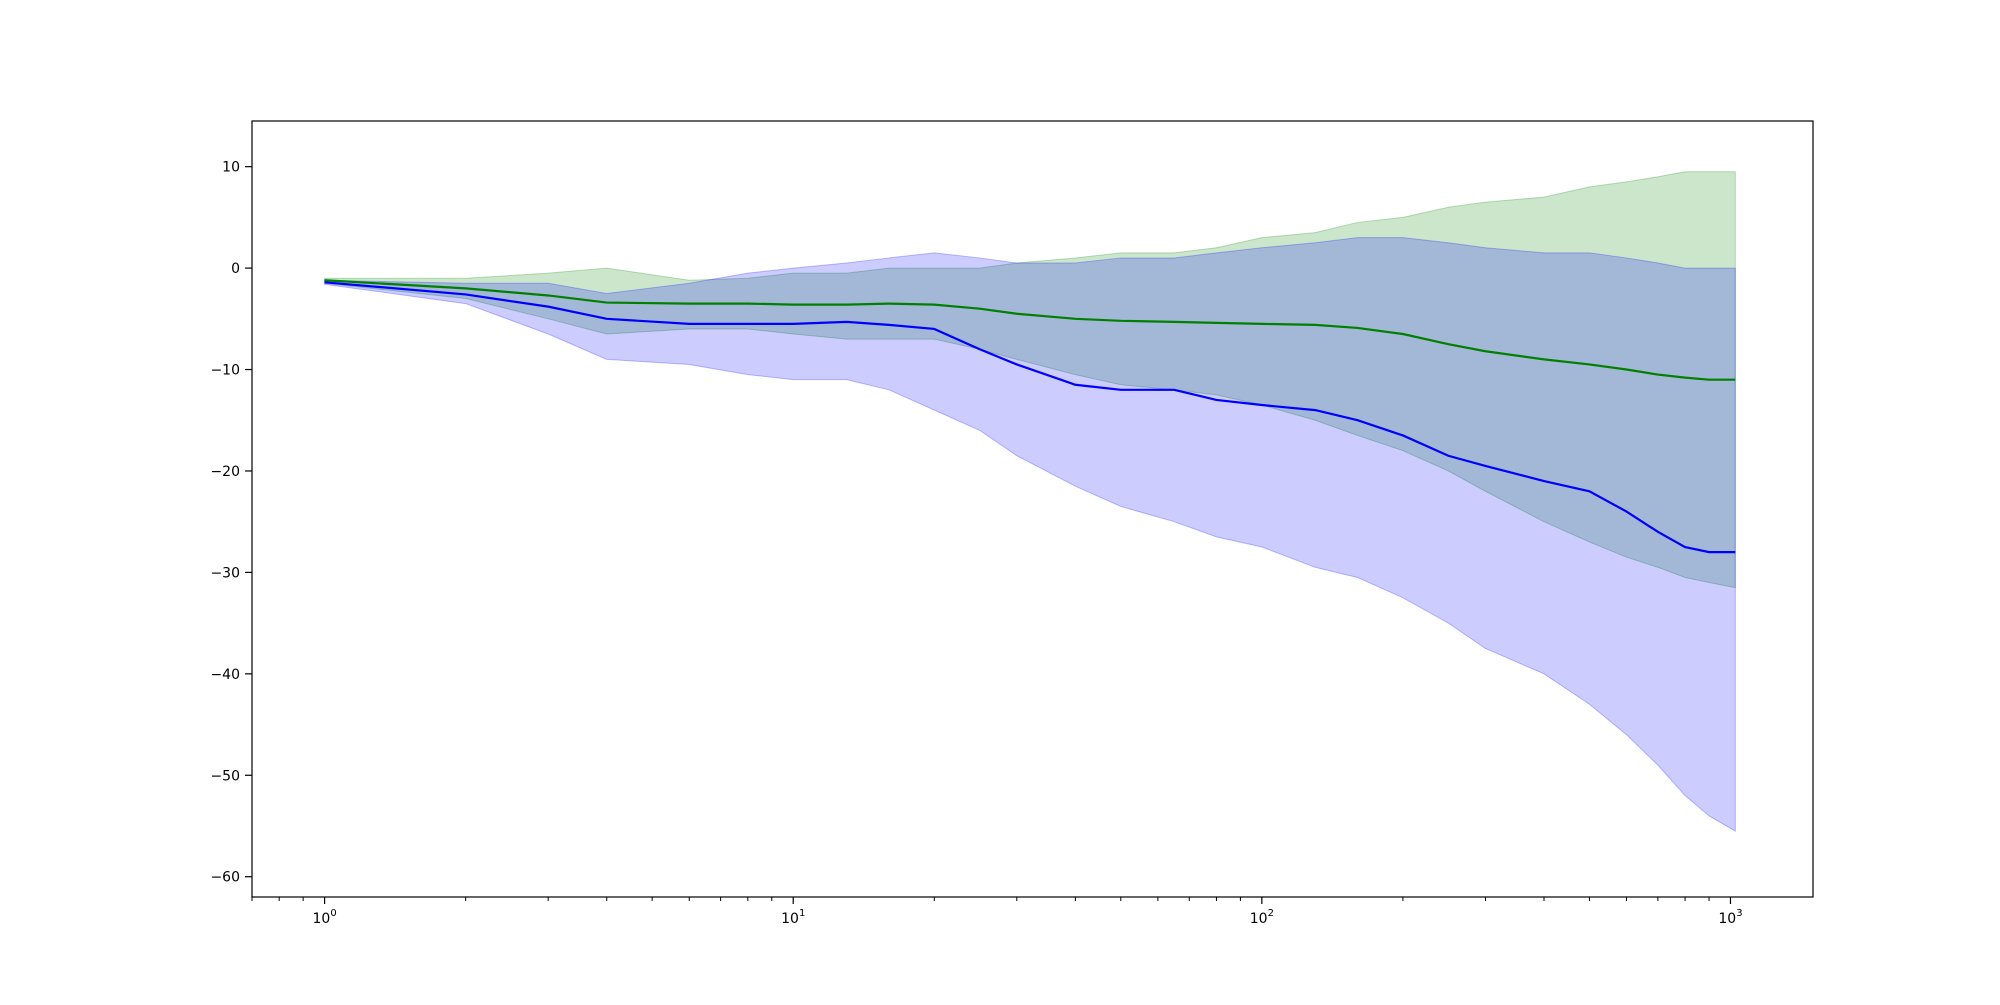 Image resolution: width=2000 pixels, height=1005 pixels. I want to click on y-tick-label: −40, so click(225, 675).